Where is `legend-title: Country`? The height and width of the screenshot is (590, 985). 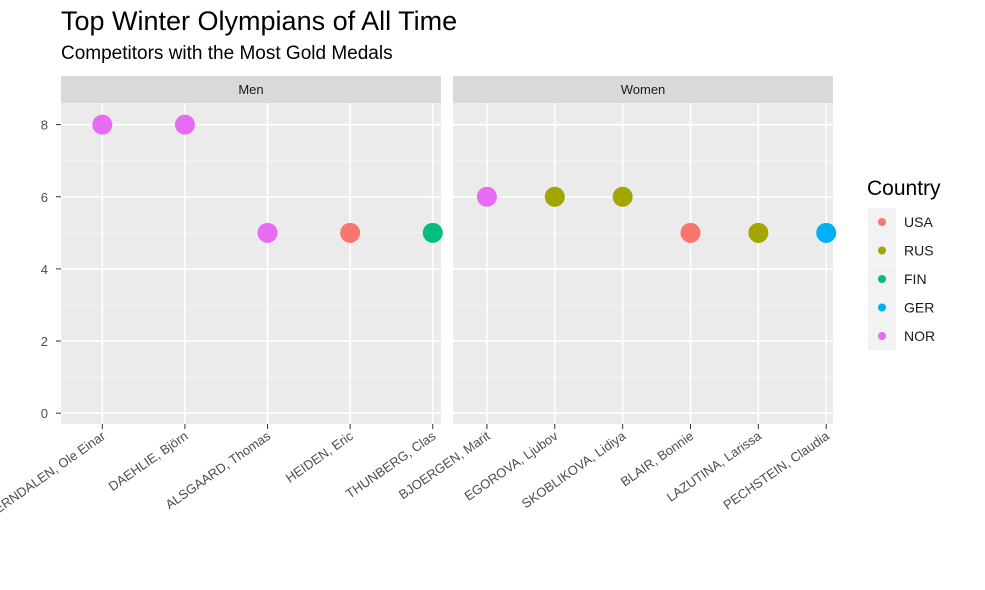
legend-title: Country is located at coordinates (904, 188).